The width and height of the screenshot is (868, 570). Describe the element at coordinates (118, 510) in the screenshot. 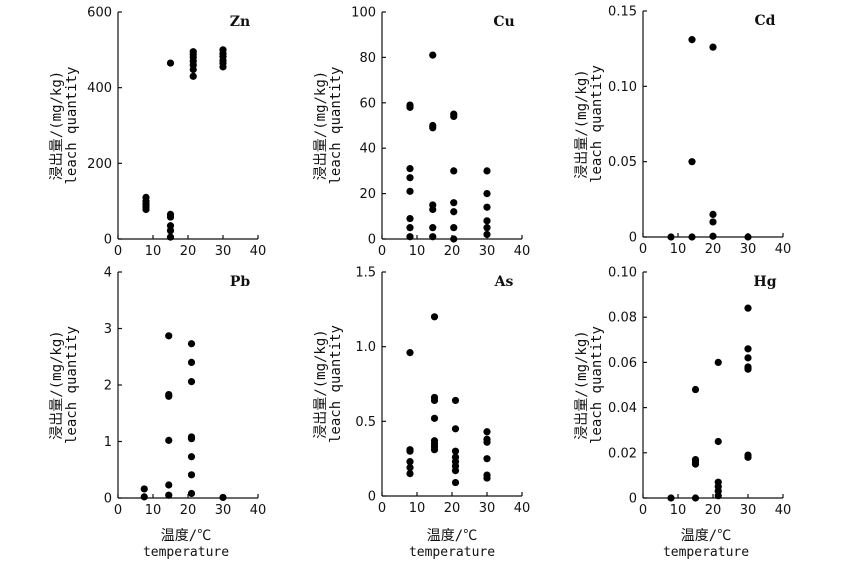

I see `x-tick-label: 0` at that location.